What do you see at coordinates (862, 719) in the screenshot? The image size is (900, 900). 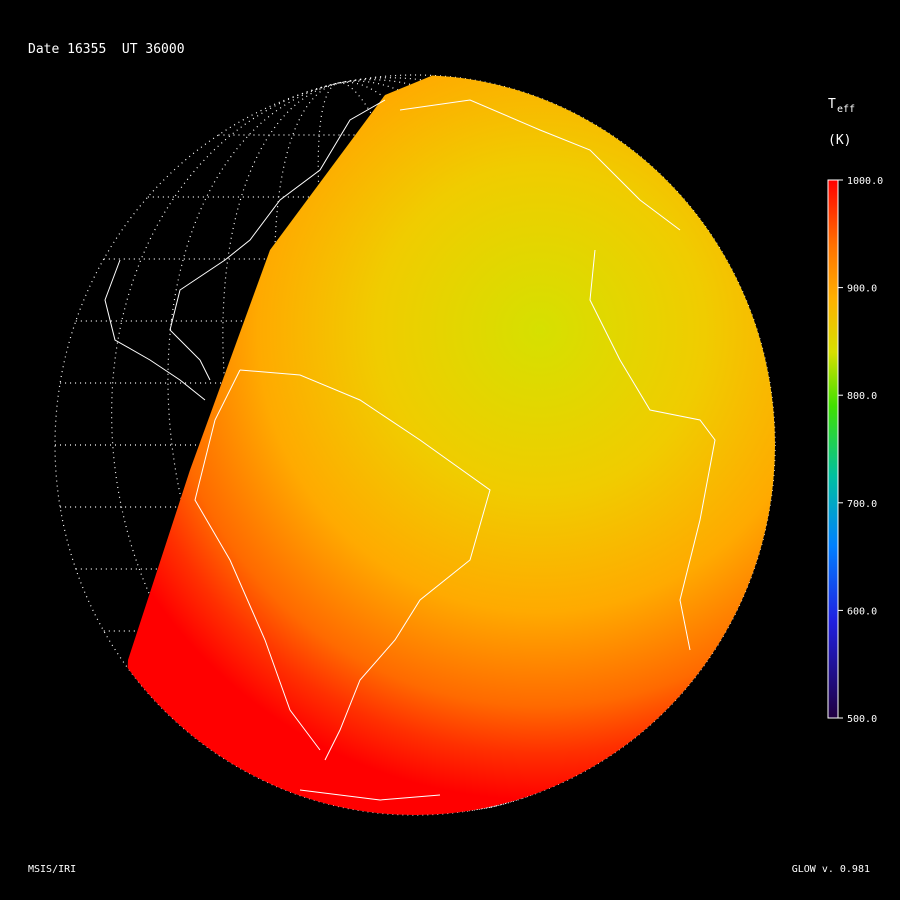 I see `colorbar-tick-label: 500.0` at bounding box center [862, 719].